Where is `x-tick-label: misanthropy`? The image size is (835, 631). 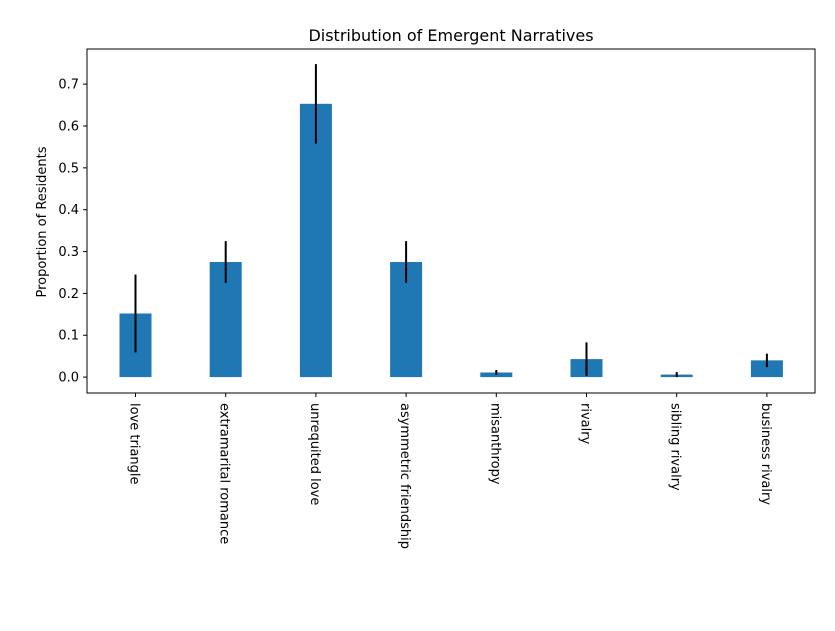
x-tick-label: misanthropy is located at coordinates (494, 444).